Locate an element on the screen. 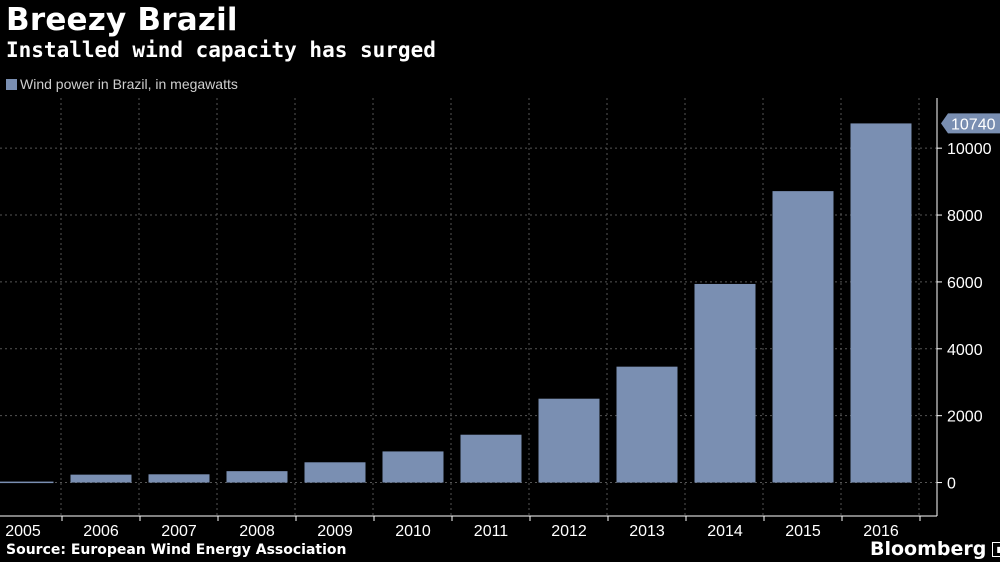 This screenshot has width=1000, height=562. last-value-callout is located at coordinates (970, 123).